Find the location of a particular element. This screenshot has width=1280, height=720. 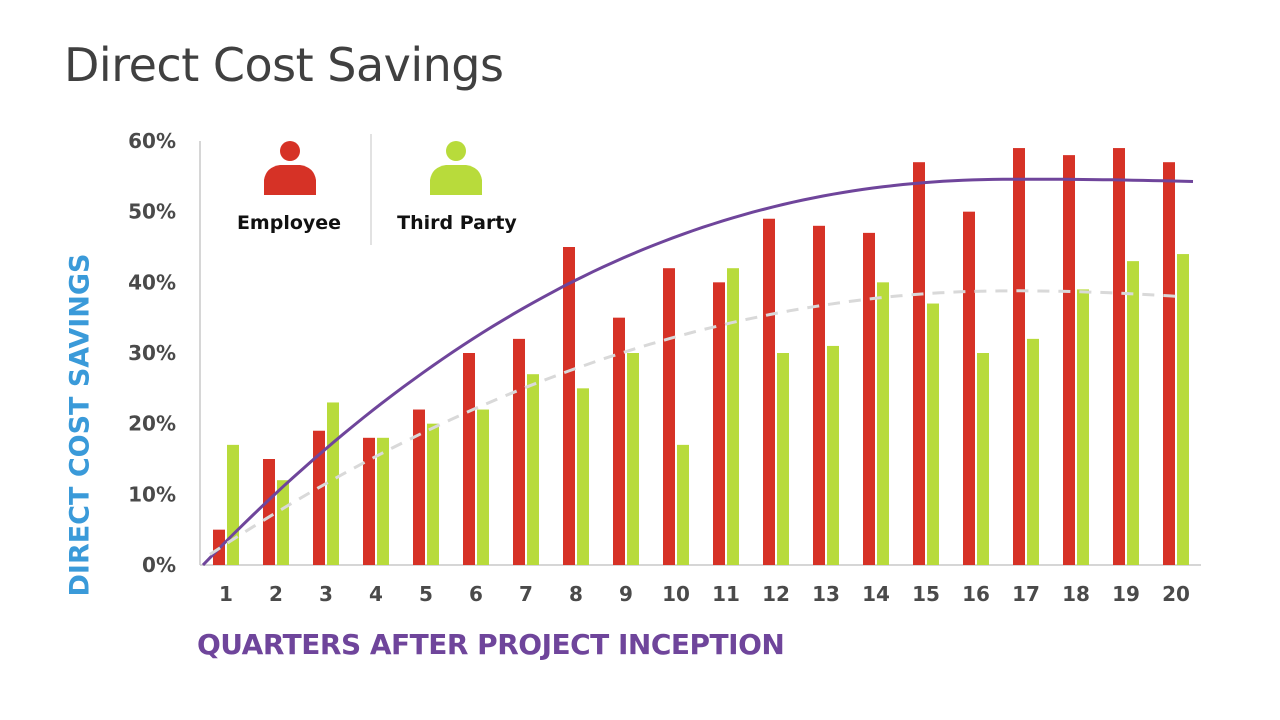

y-tick-label: 20% is located at coordinates (152, 424).